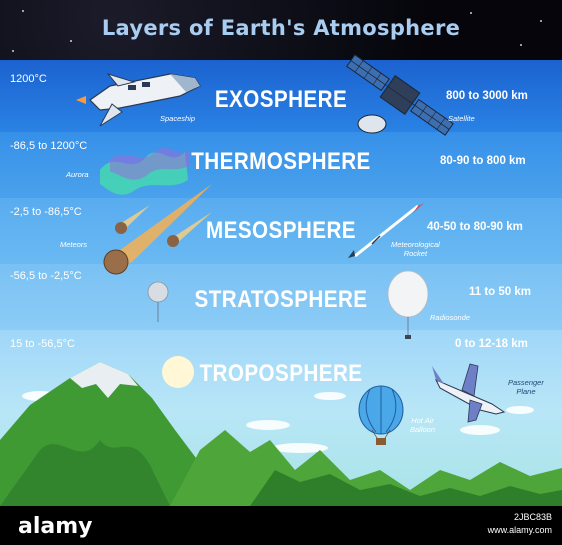 The image size is (562, 545). Describe the element at coordinates (157, 229) in the screenshot. I see `meteors-icon` at that location.